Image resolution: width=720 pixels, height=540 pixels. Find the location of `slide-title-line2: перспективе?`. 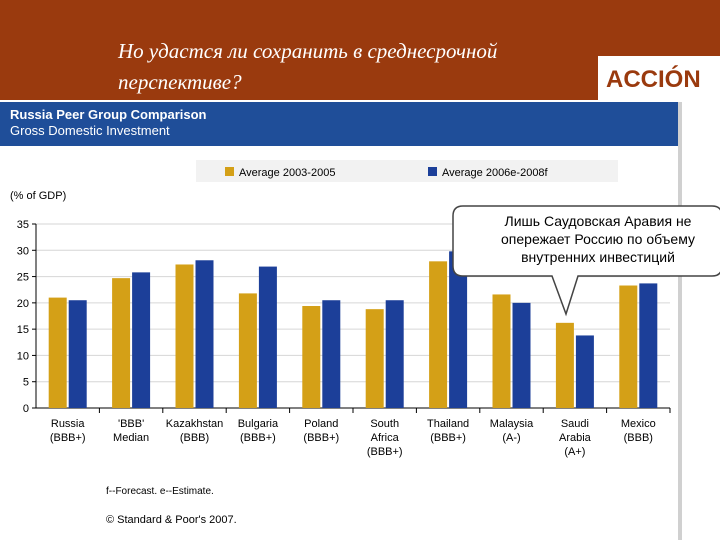

slide-title-line2: перспективе? is located at coordinates (180, 82).